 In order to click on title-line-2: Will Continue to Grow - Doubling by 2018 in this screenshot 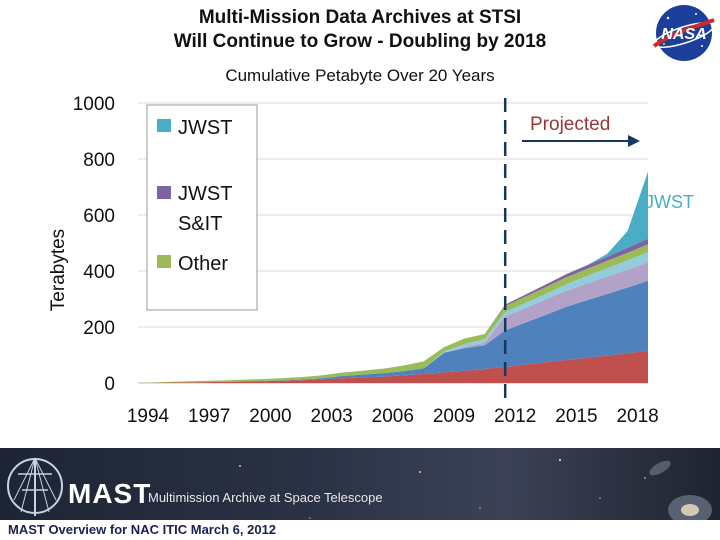, I will do `click(360, 41)`.